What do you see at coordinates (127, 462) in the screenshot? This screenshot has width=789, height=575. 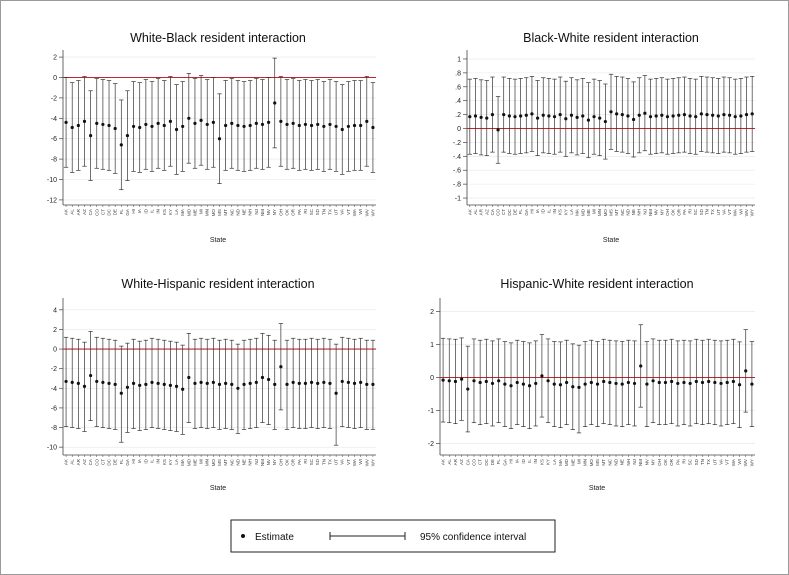 I see `x-tick-label: GA` at bounding box center [127, 462].